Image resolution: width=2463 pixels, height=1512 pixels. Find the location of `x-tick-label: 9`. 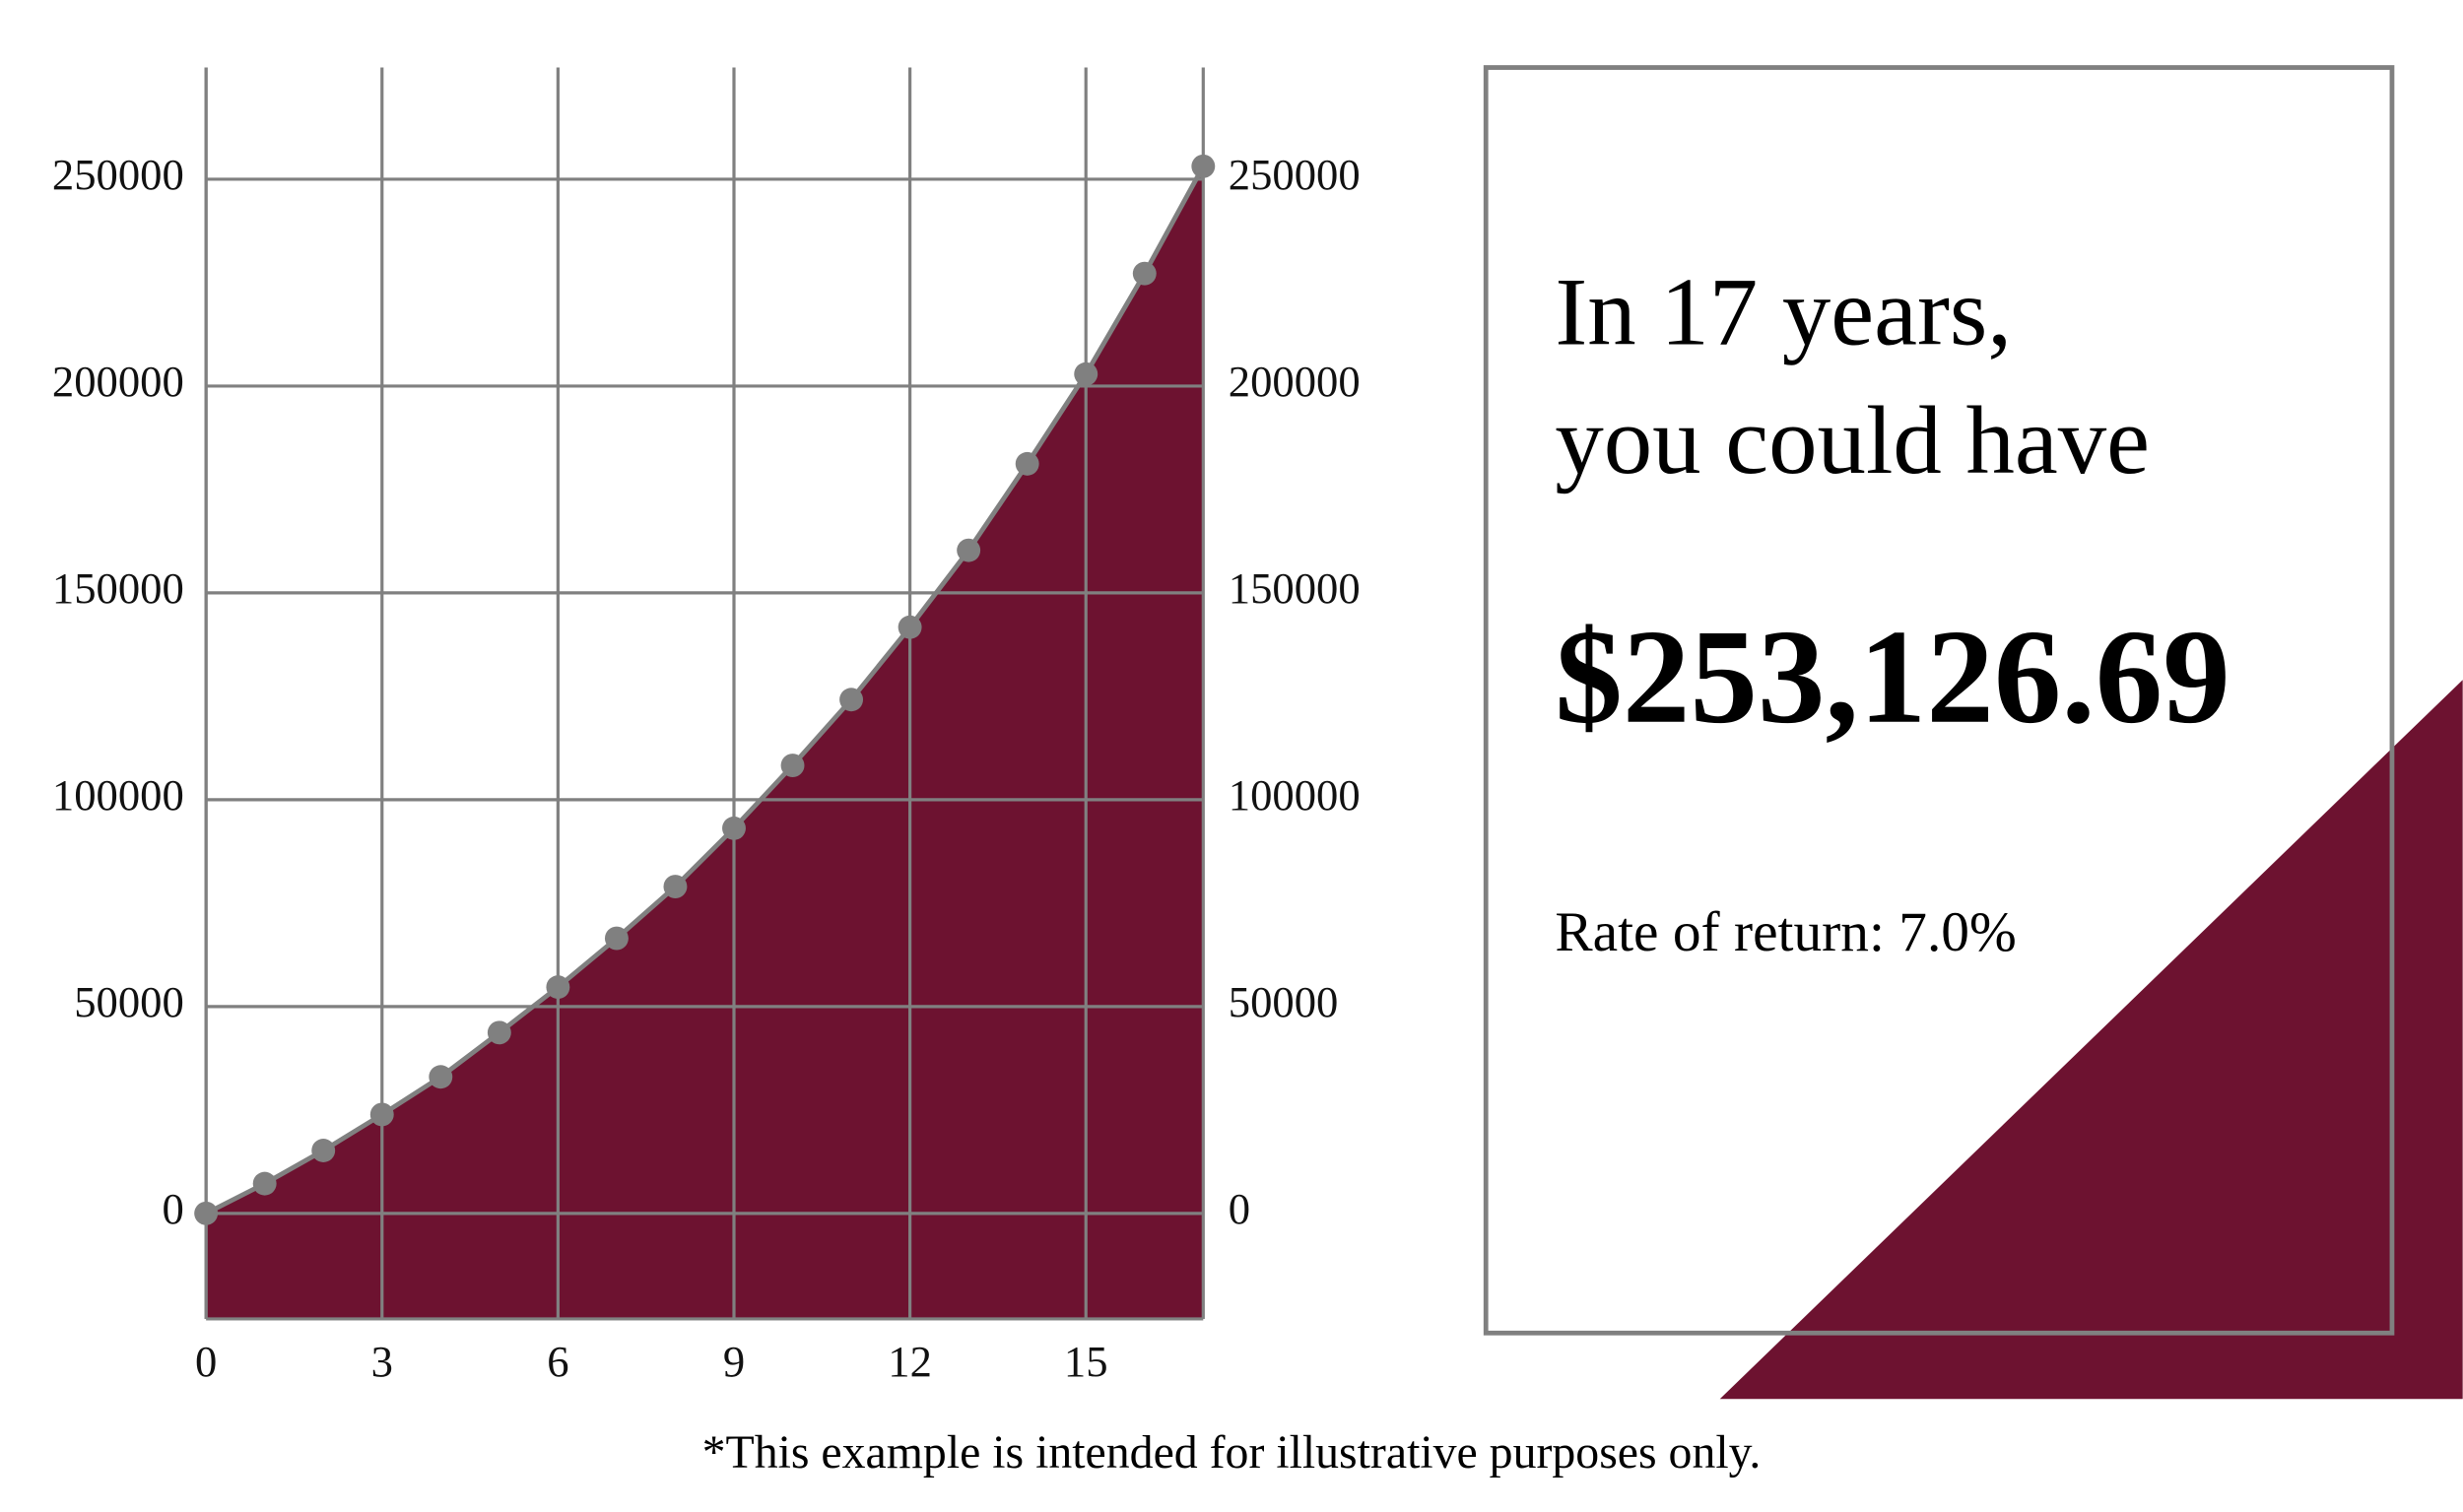

x-tick-label: 9 is located at coordinates (734, 1361).